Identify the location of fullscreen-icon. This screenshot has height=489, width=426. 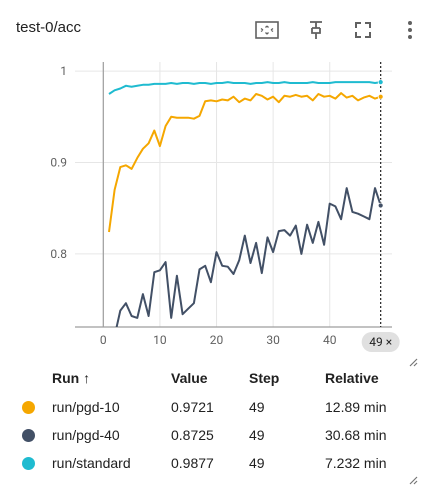
(363, 30).